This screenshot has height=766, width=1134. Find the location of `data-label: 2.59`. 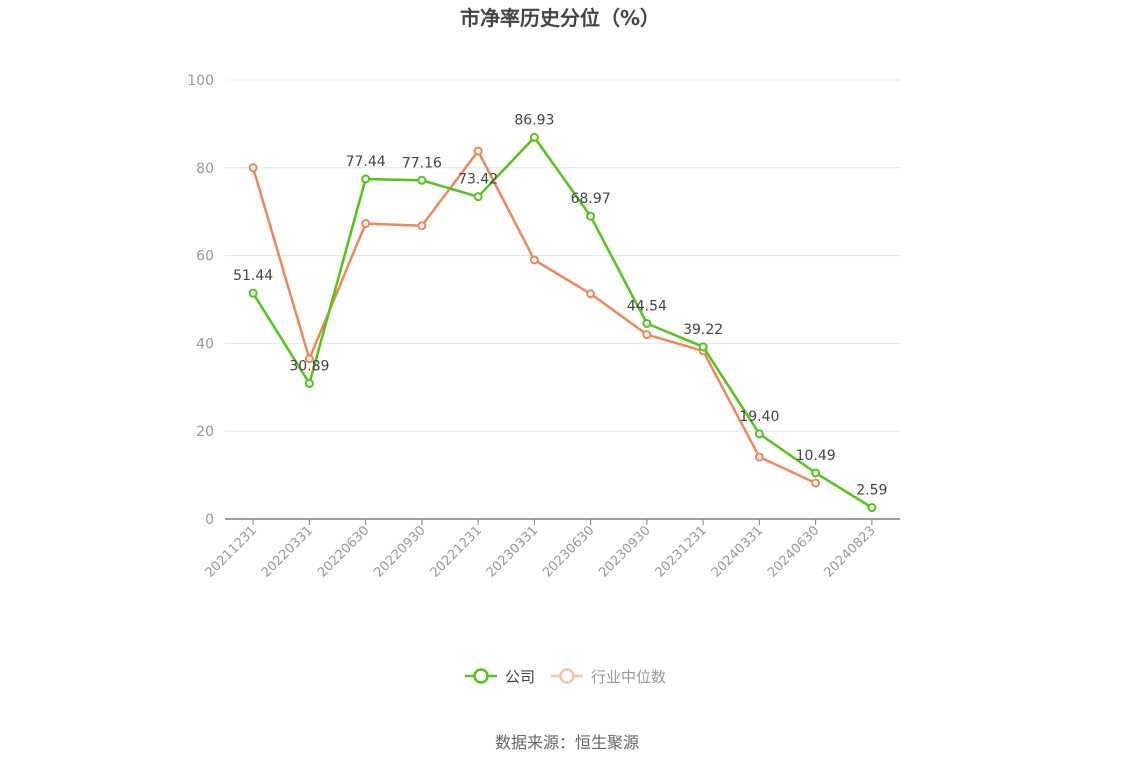

data-label: 2.59 is located at coordinates (871, 491).